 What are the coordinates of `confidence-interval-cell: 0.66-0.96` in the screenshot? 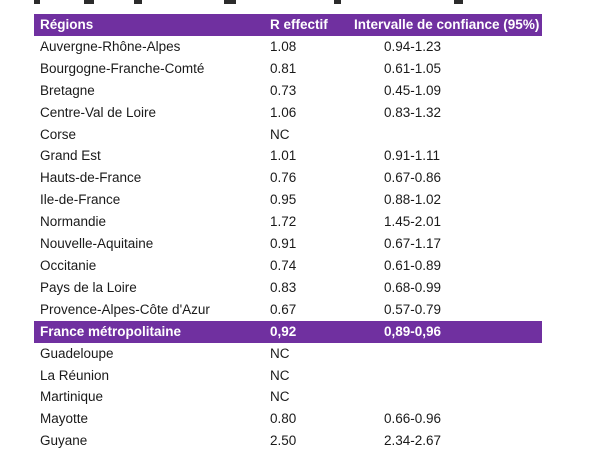 It's located at (413, 419).